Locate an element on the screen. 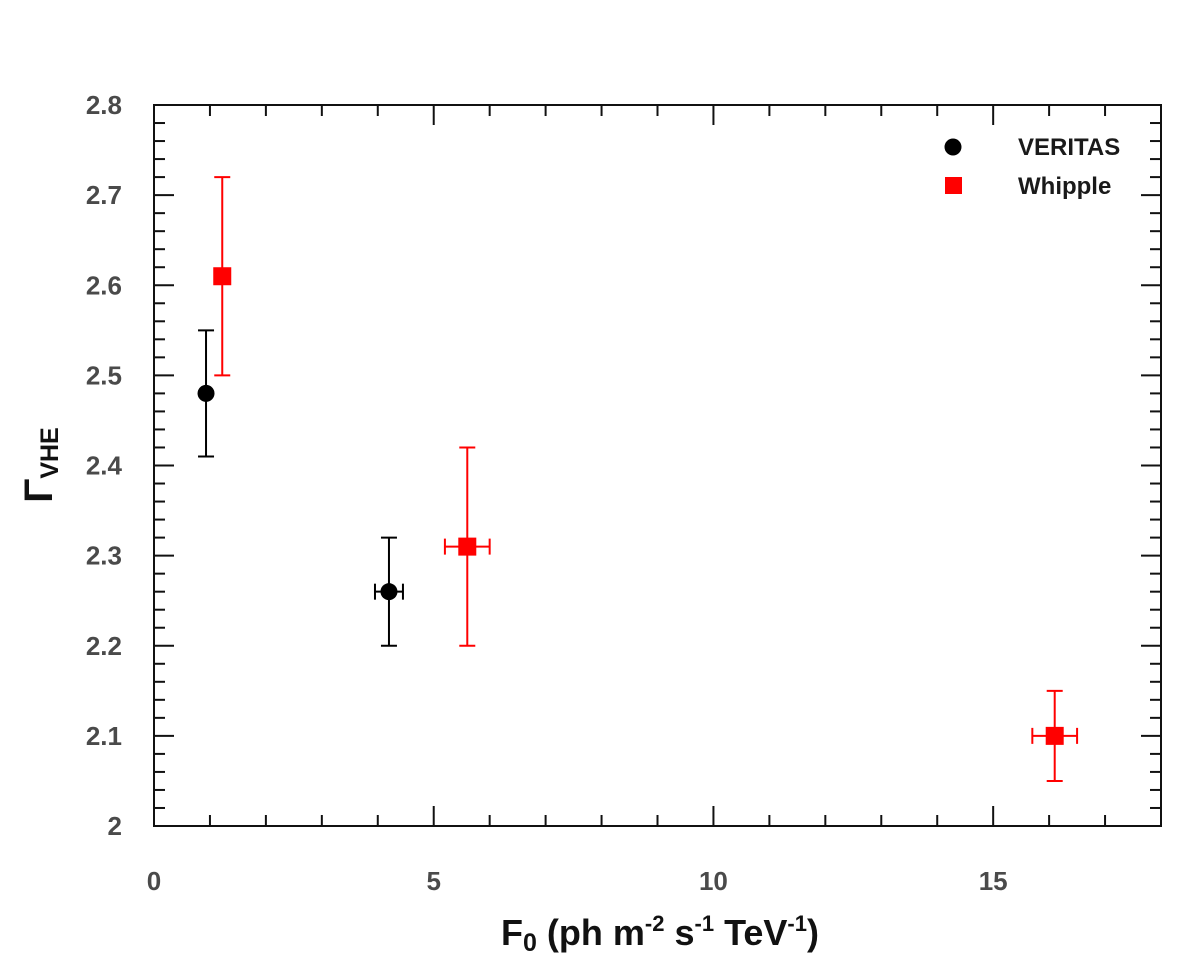 The height and width of the screenshot is (975, 1200). y-tick-label: 2.2 is located at coordinates (104, 646).